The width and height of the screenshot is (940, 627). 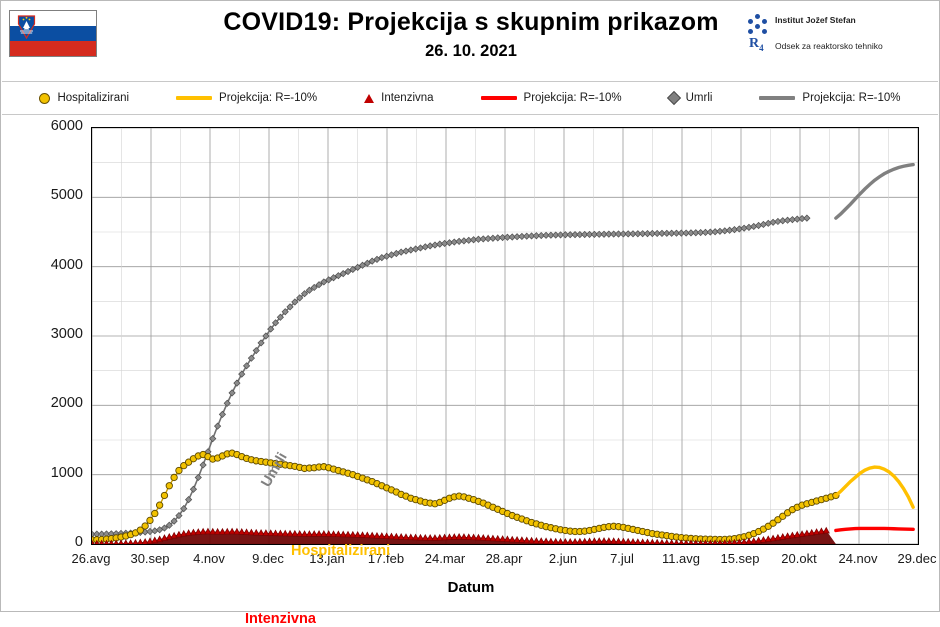 I want to click on x-tick-label: 26.avg, so click(x=91, y=558).